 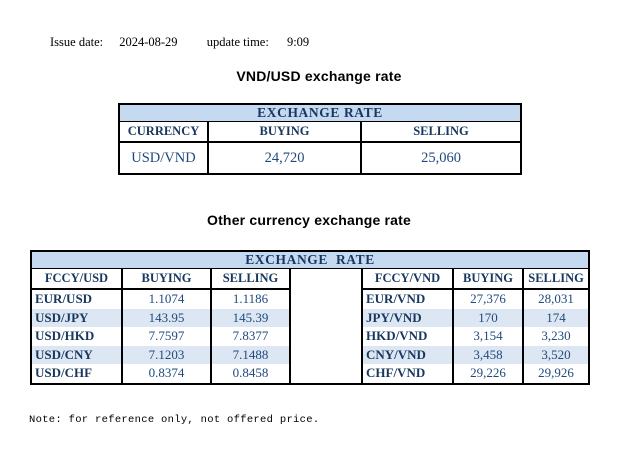 I want to click on pair-cell: USD/JPY, so click(x=76, y=317).